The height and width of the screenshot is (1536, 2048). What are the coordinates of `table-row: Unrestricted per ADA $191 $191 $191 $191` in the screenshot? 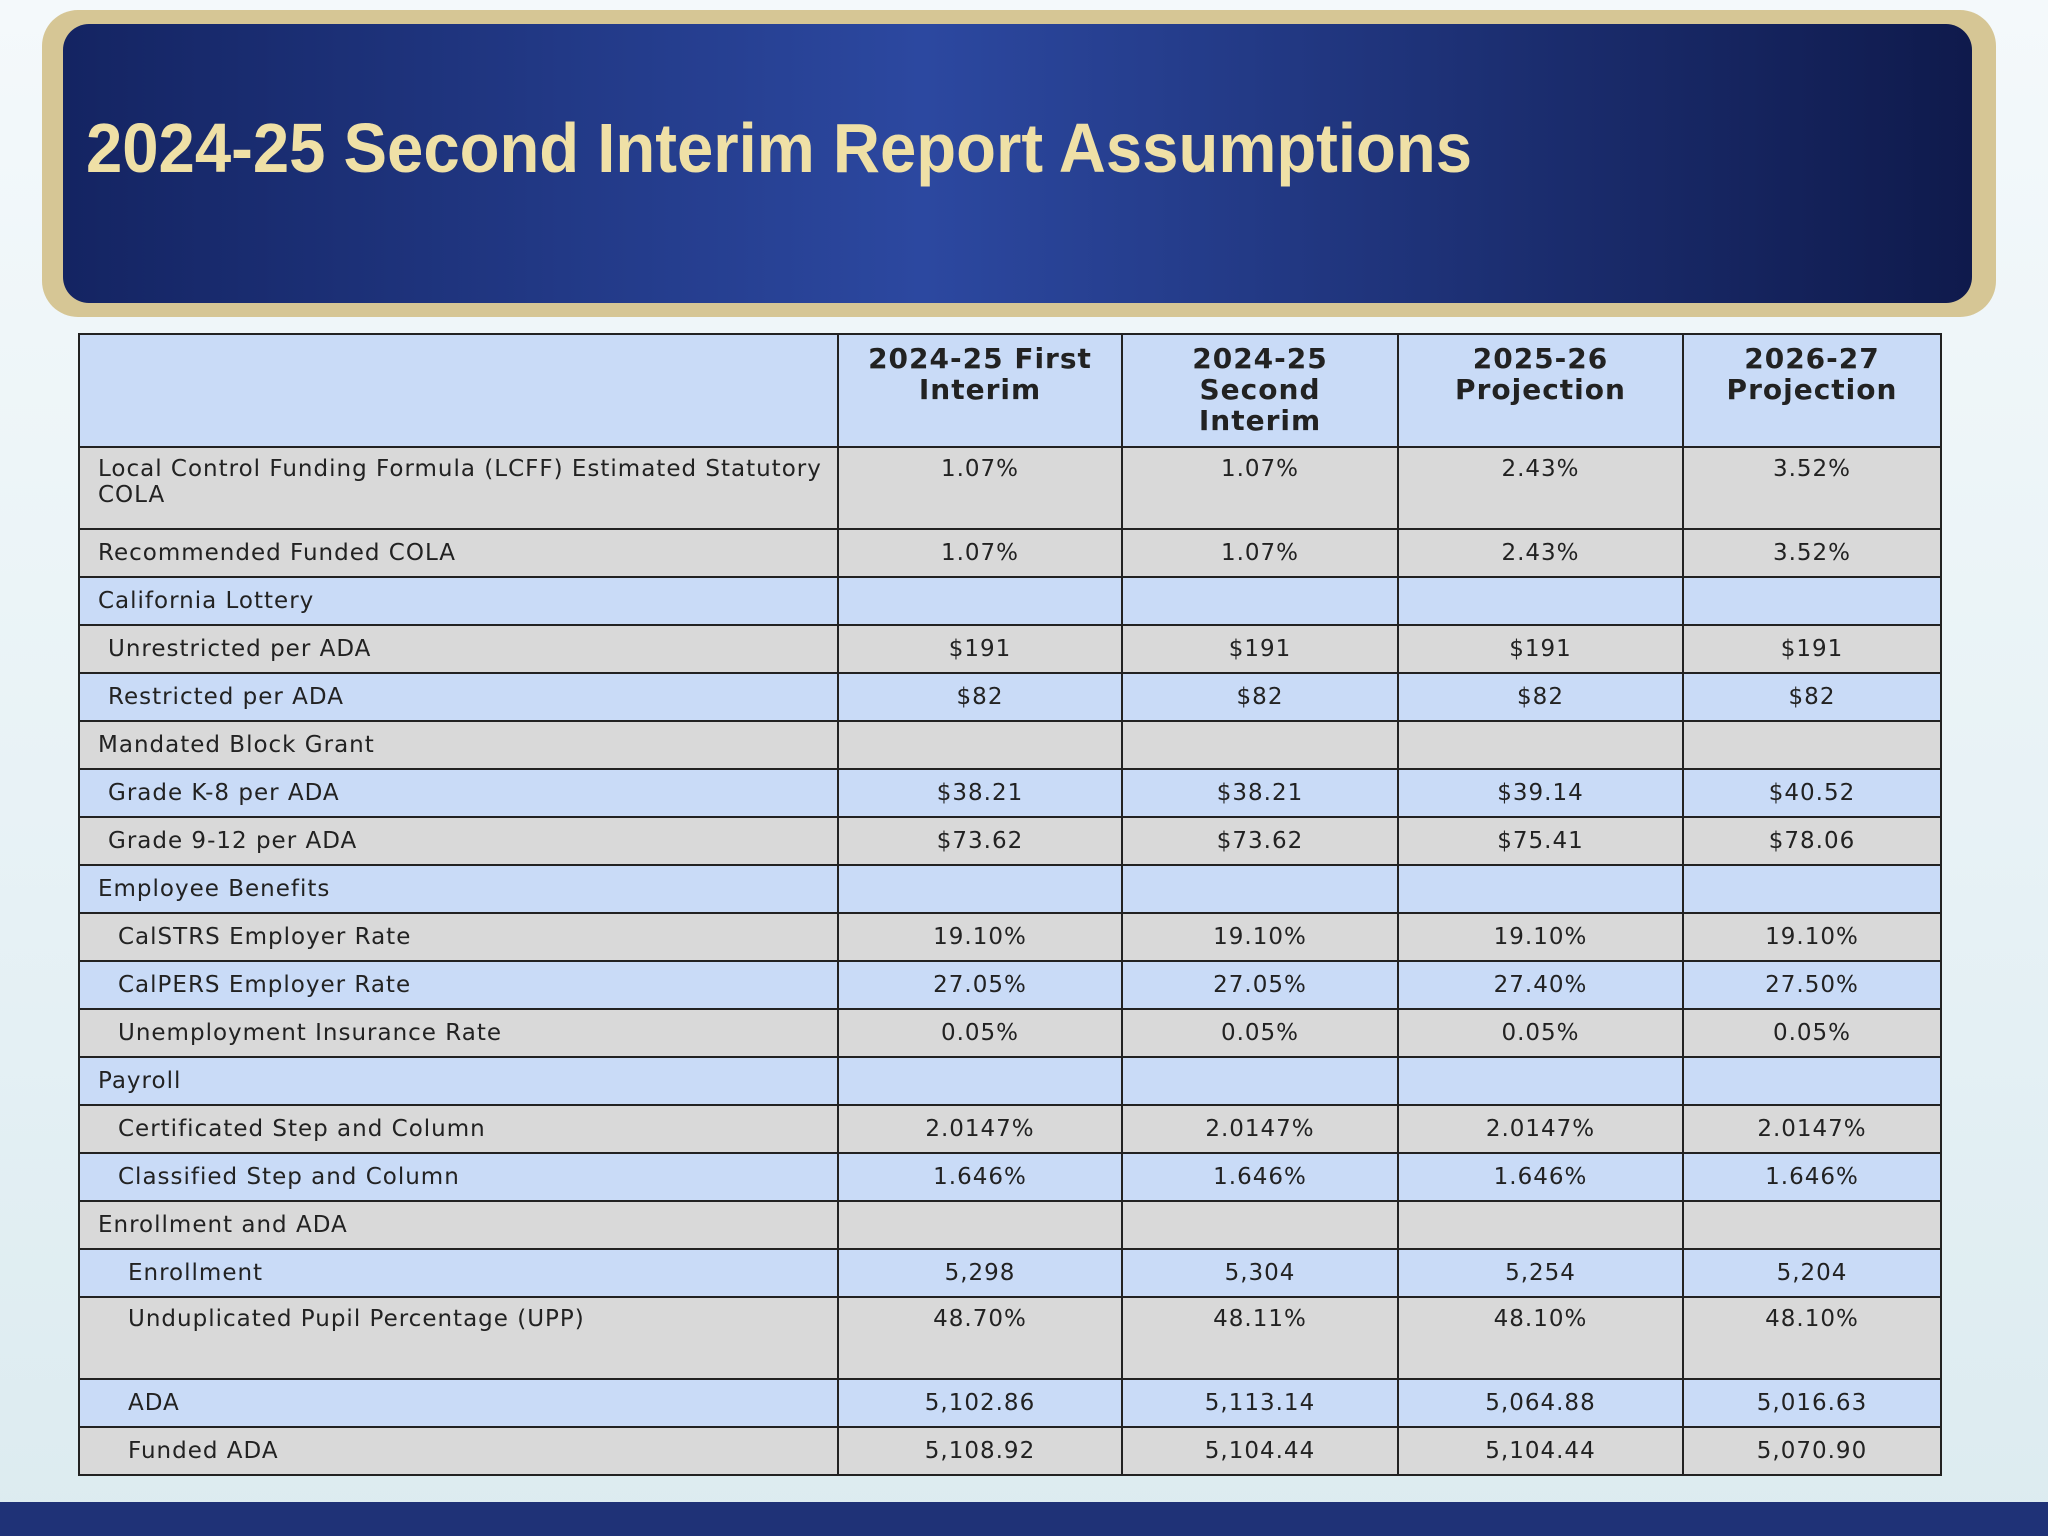 It's located at (1010, 649).